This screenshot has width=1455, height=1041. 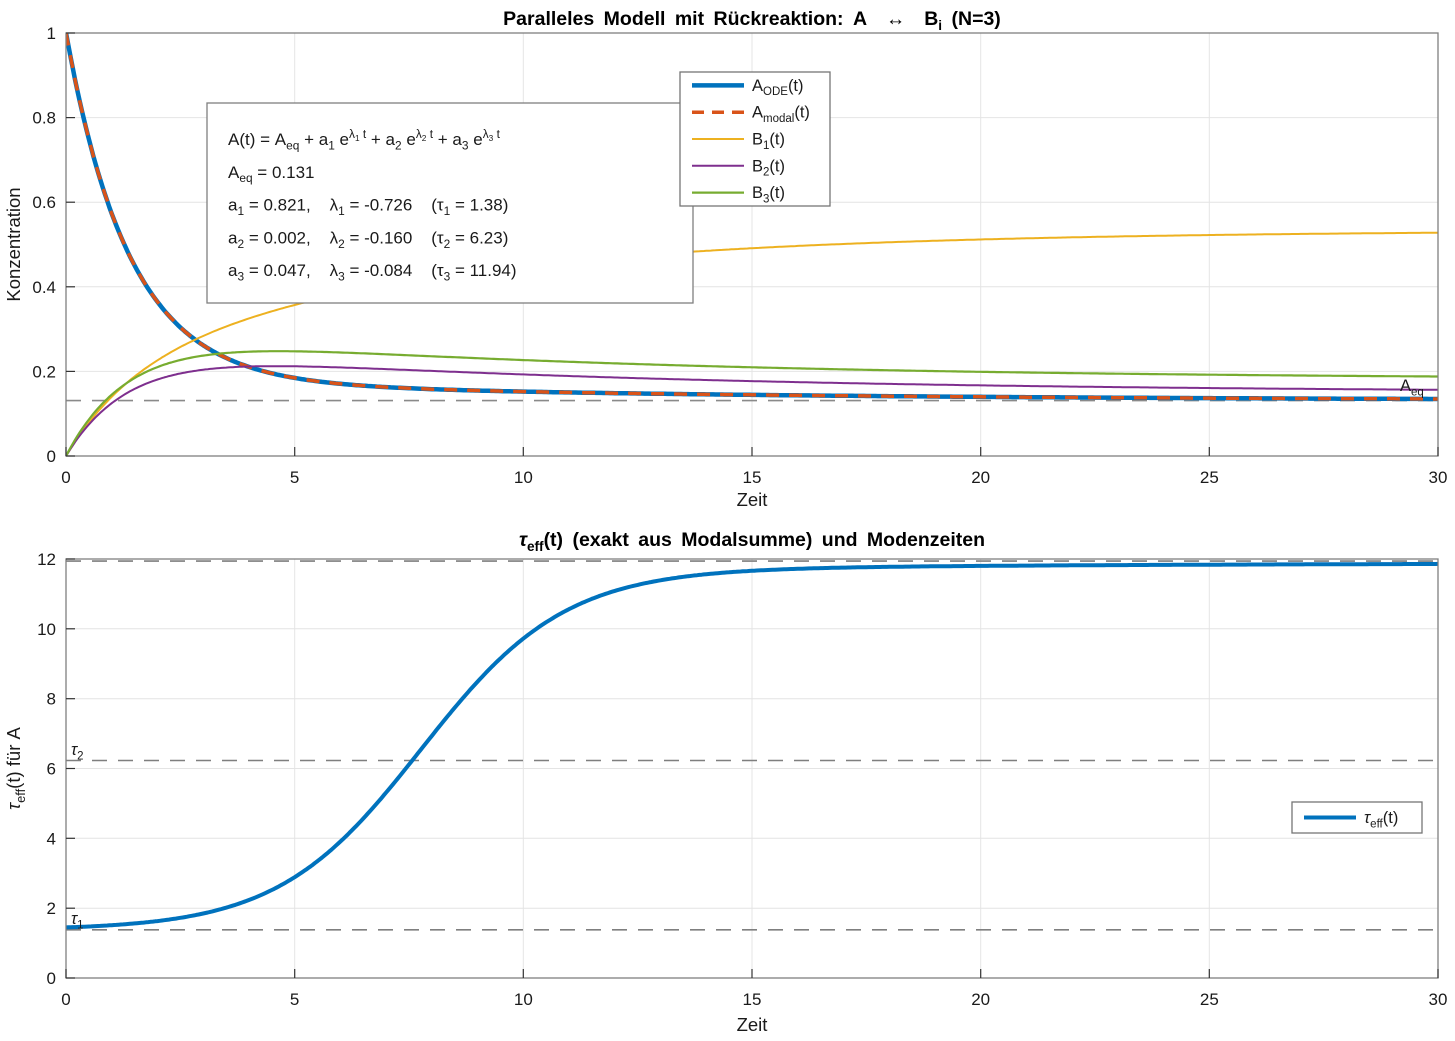 I want to click on y-tick-label: 12, so click(x=46, y=559).